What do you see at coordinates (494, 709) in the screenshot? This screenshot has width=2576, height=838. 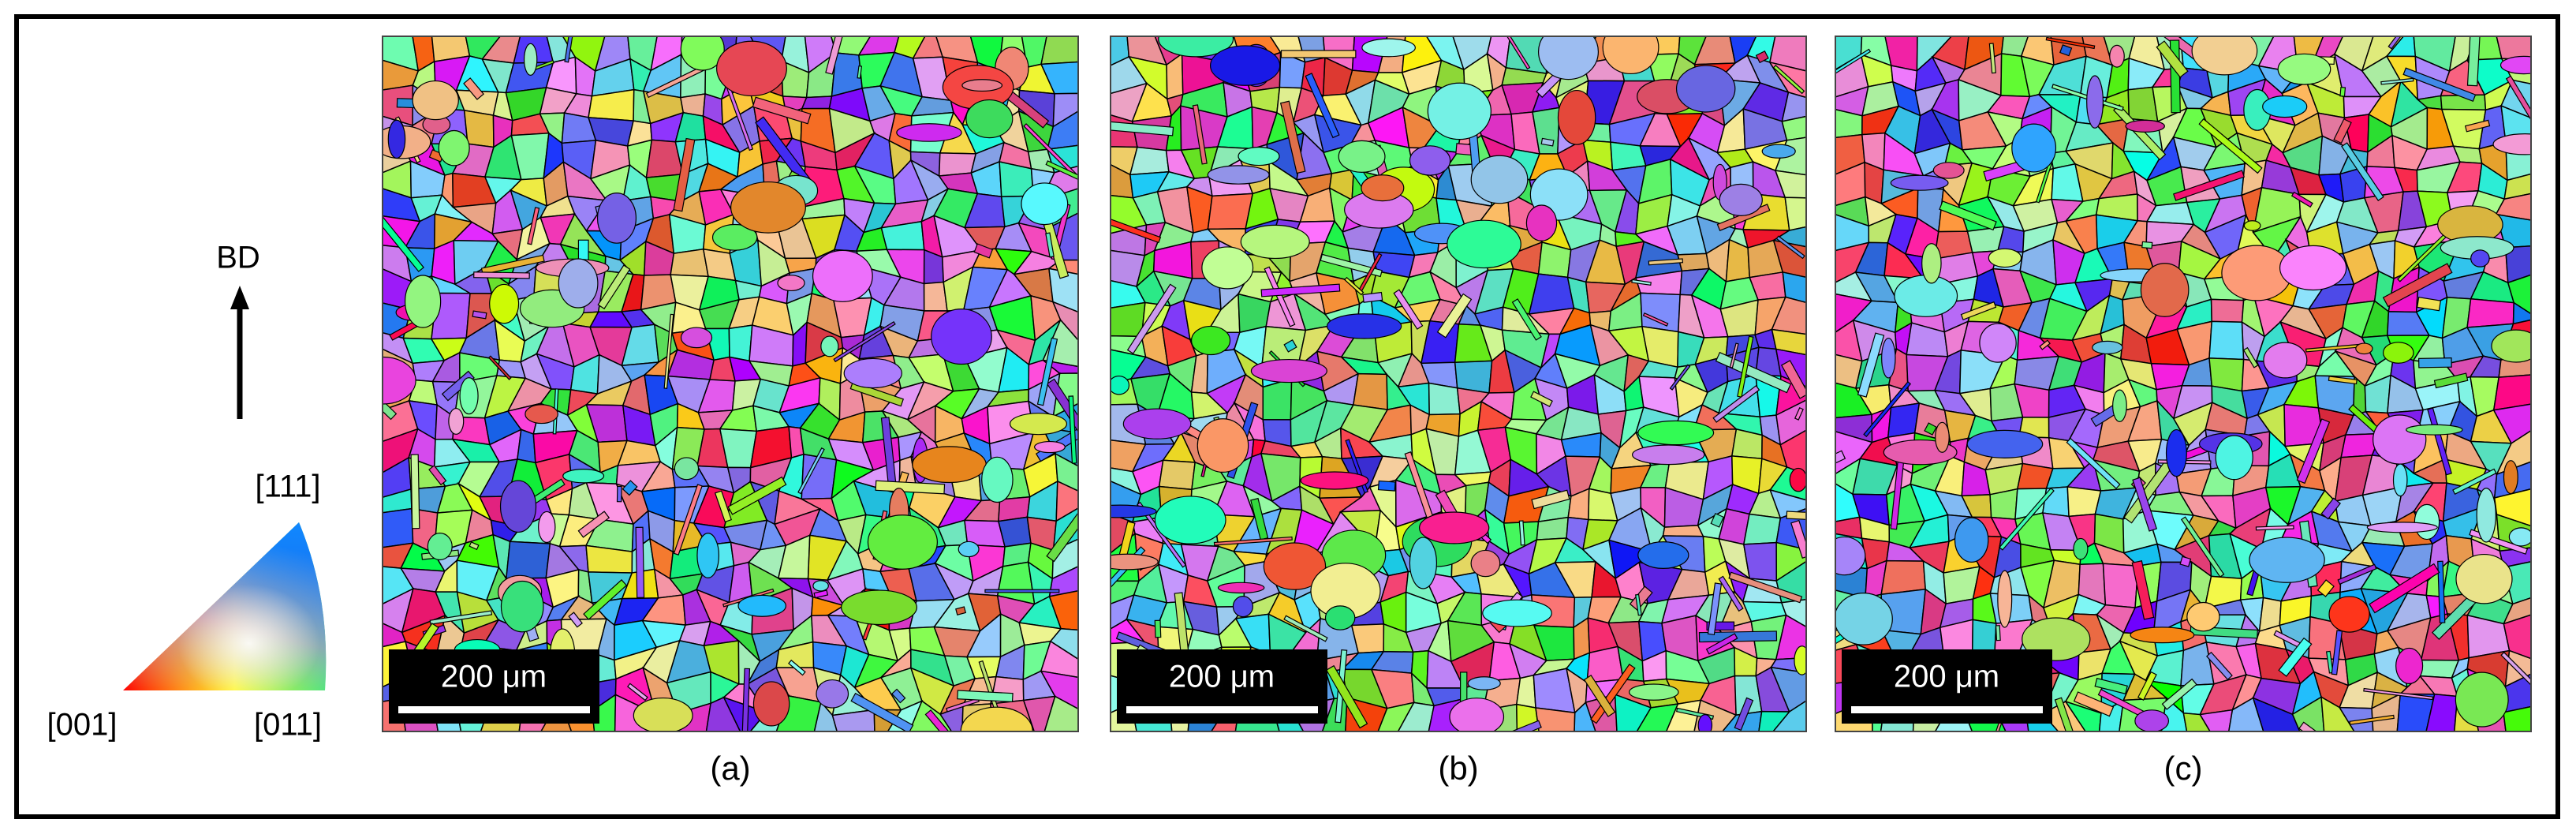 I see `scale-bar` at bounding box center [494, 709].